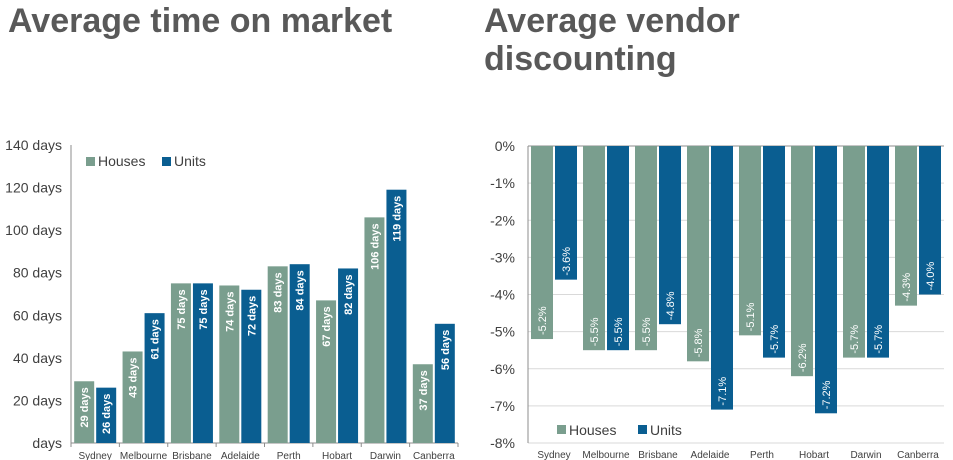 Image resolution: width=953 pixels, height=460 pixels. Describe the element at coordinates (502, 220) in the screenshot. I see `y-tick-label: -2%` at that location.